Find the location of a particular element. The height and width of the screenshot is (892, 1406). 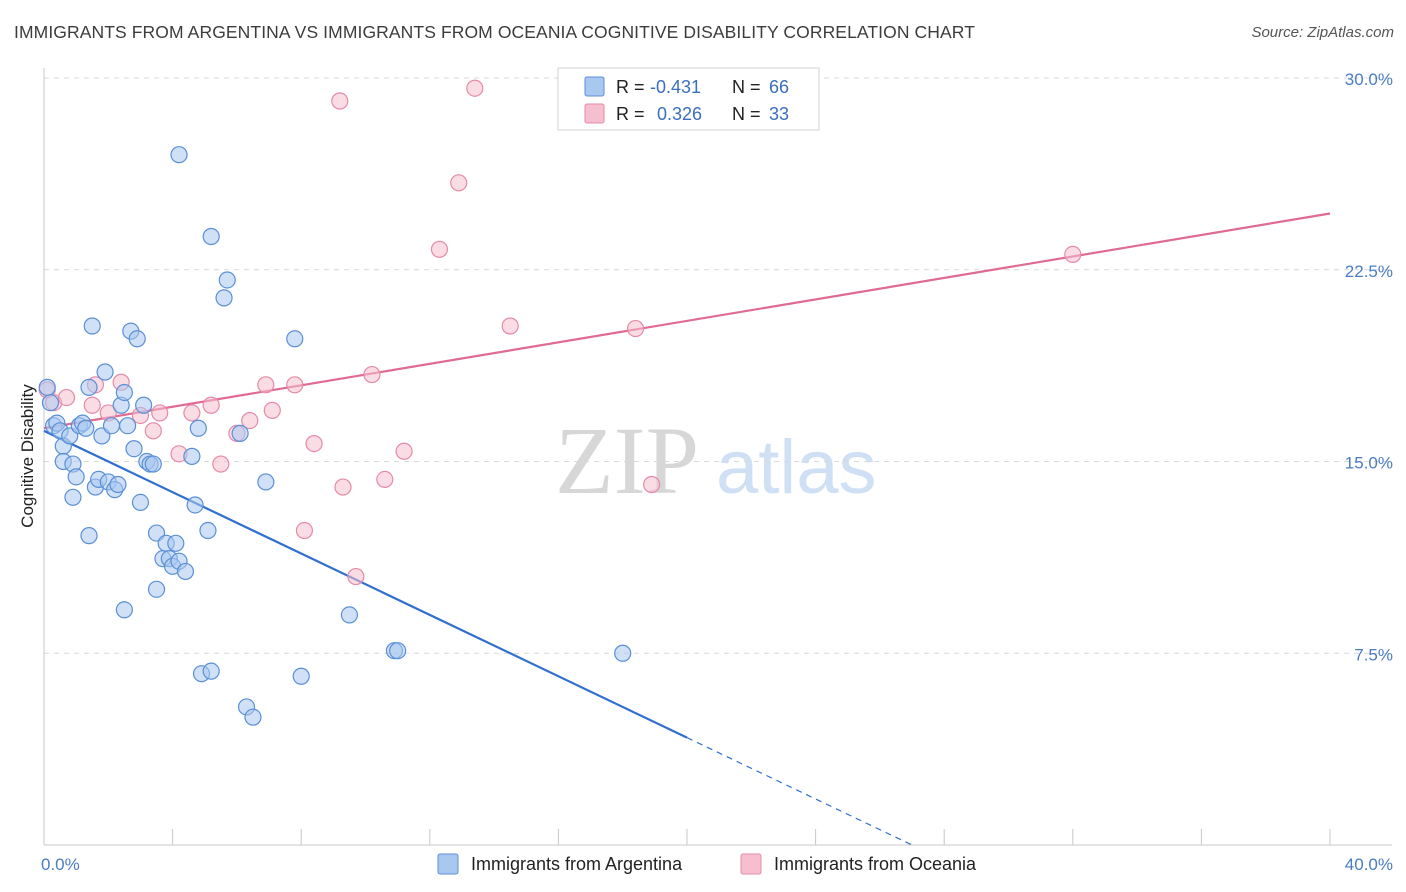

x-tick-label-0: 0.0% is located at coordinates (60, 864).